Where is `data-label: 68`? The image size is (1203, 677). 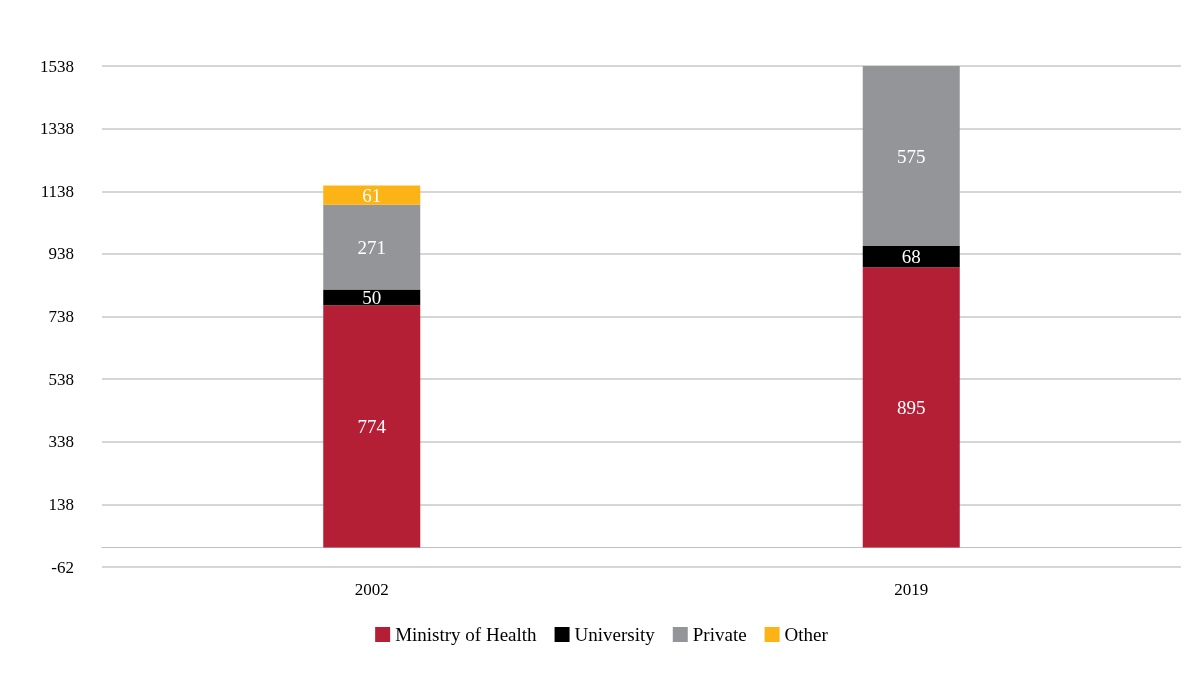 data-label: 68 is located at coordinates (911, 257).